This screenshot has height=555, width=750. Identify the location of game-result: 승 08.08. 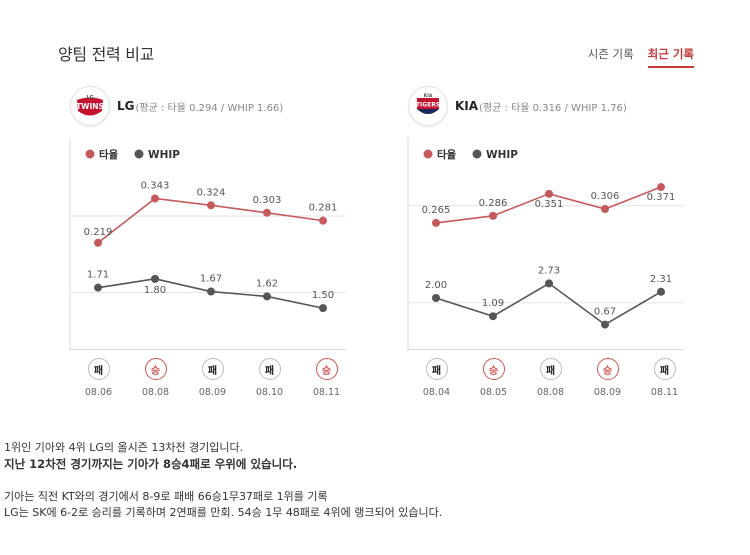
(155, 378).